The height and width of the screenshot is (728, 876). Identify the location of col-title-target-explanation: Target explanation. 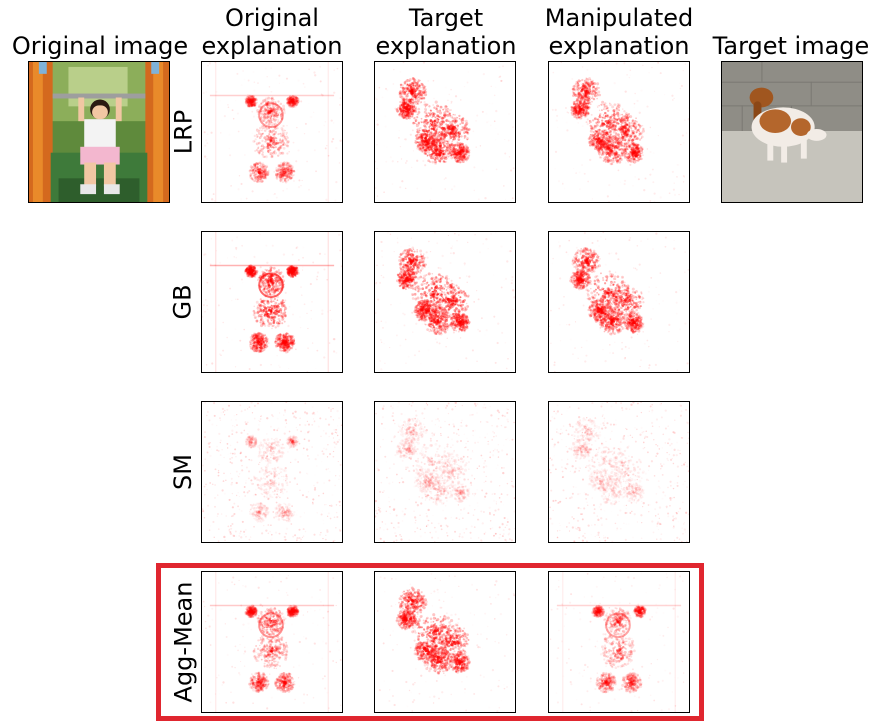
(446, 32).